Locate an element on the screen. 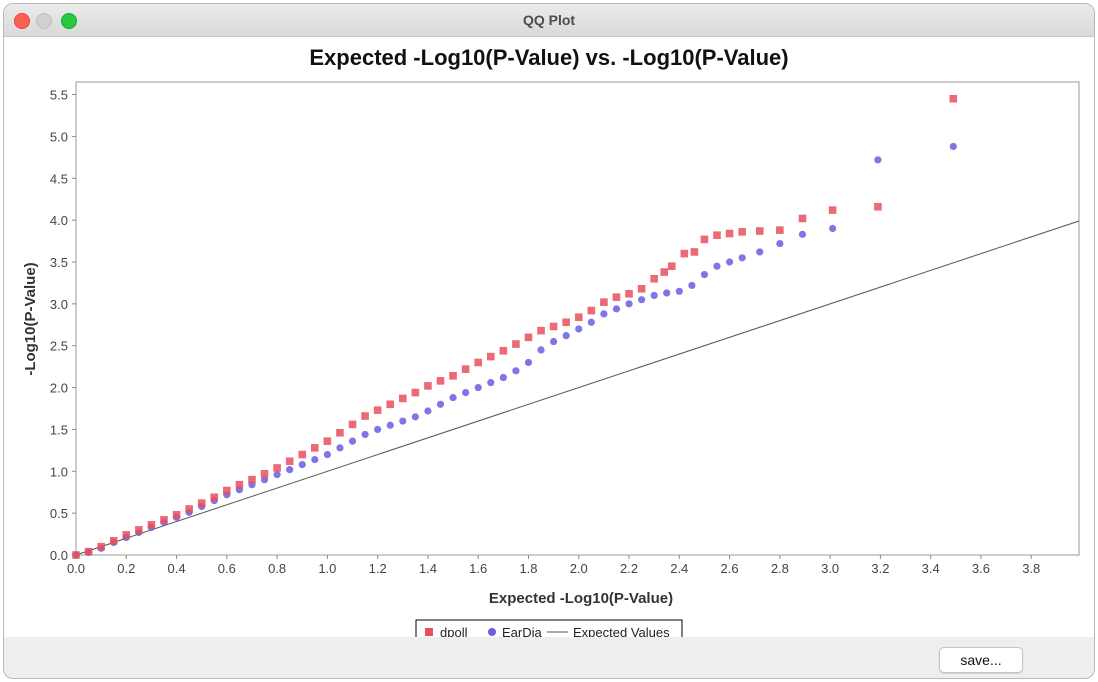 This screenshot has height=682, width=1098. x-tick-label: 3.8 is located at coordinates (1031, 568).